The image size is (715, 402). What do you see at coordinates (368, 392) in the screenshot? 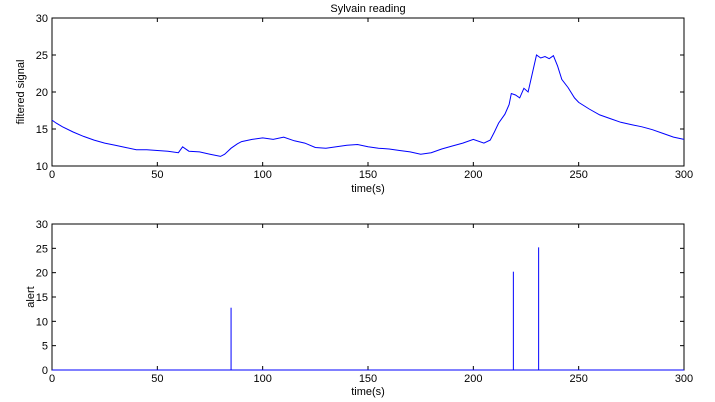
I see `alert-x-axis-label: time(s)` at bounding box center [368, 392].